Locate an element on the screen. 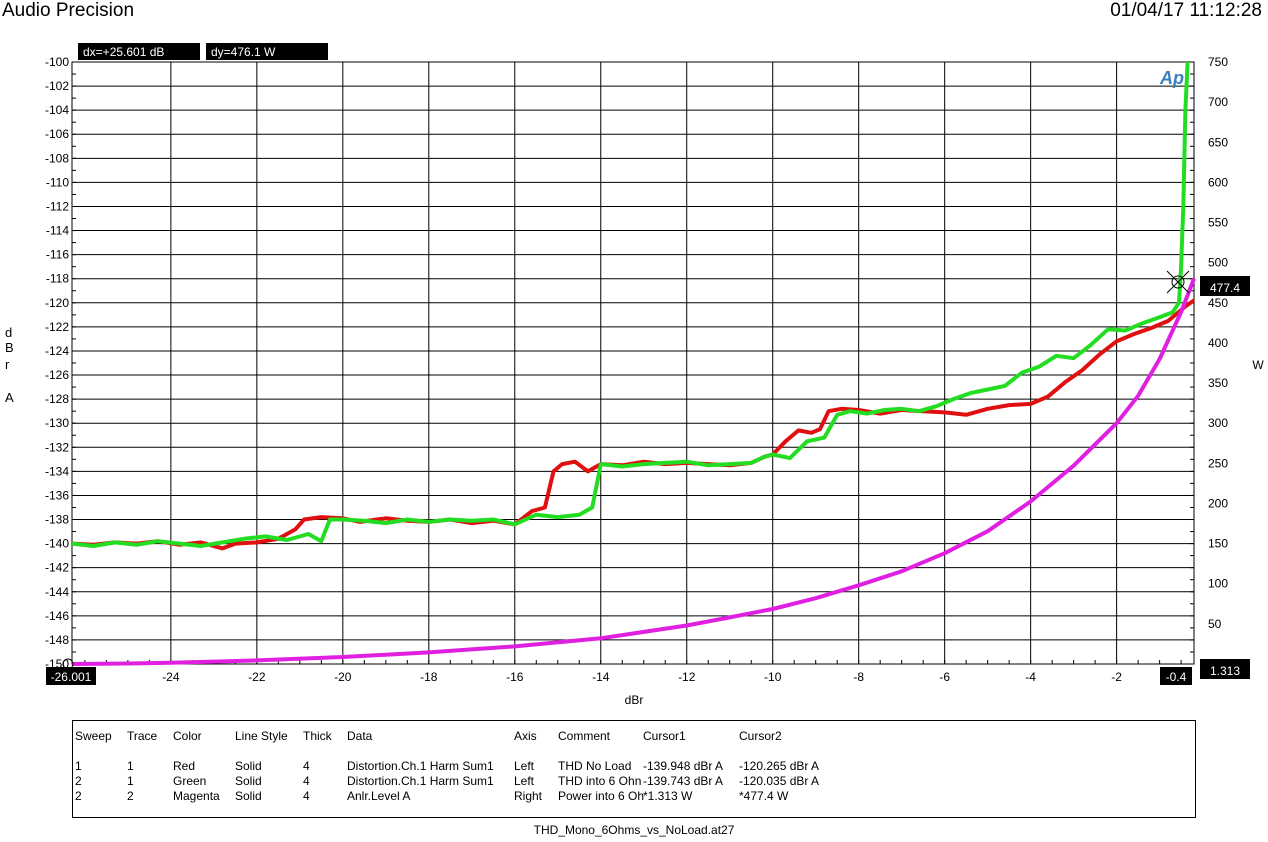  legend-cell: -120.035 dBr A is located at coordinates (779, 781).